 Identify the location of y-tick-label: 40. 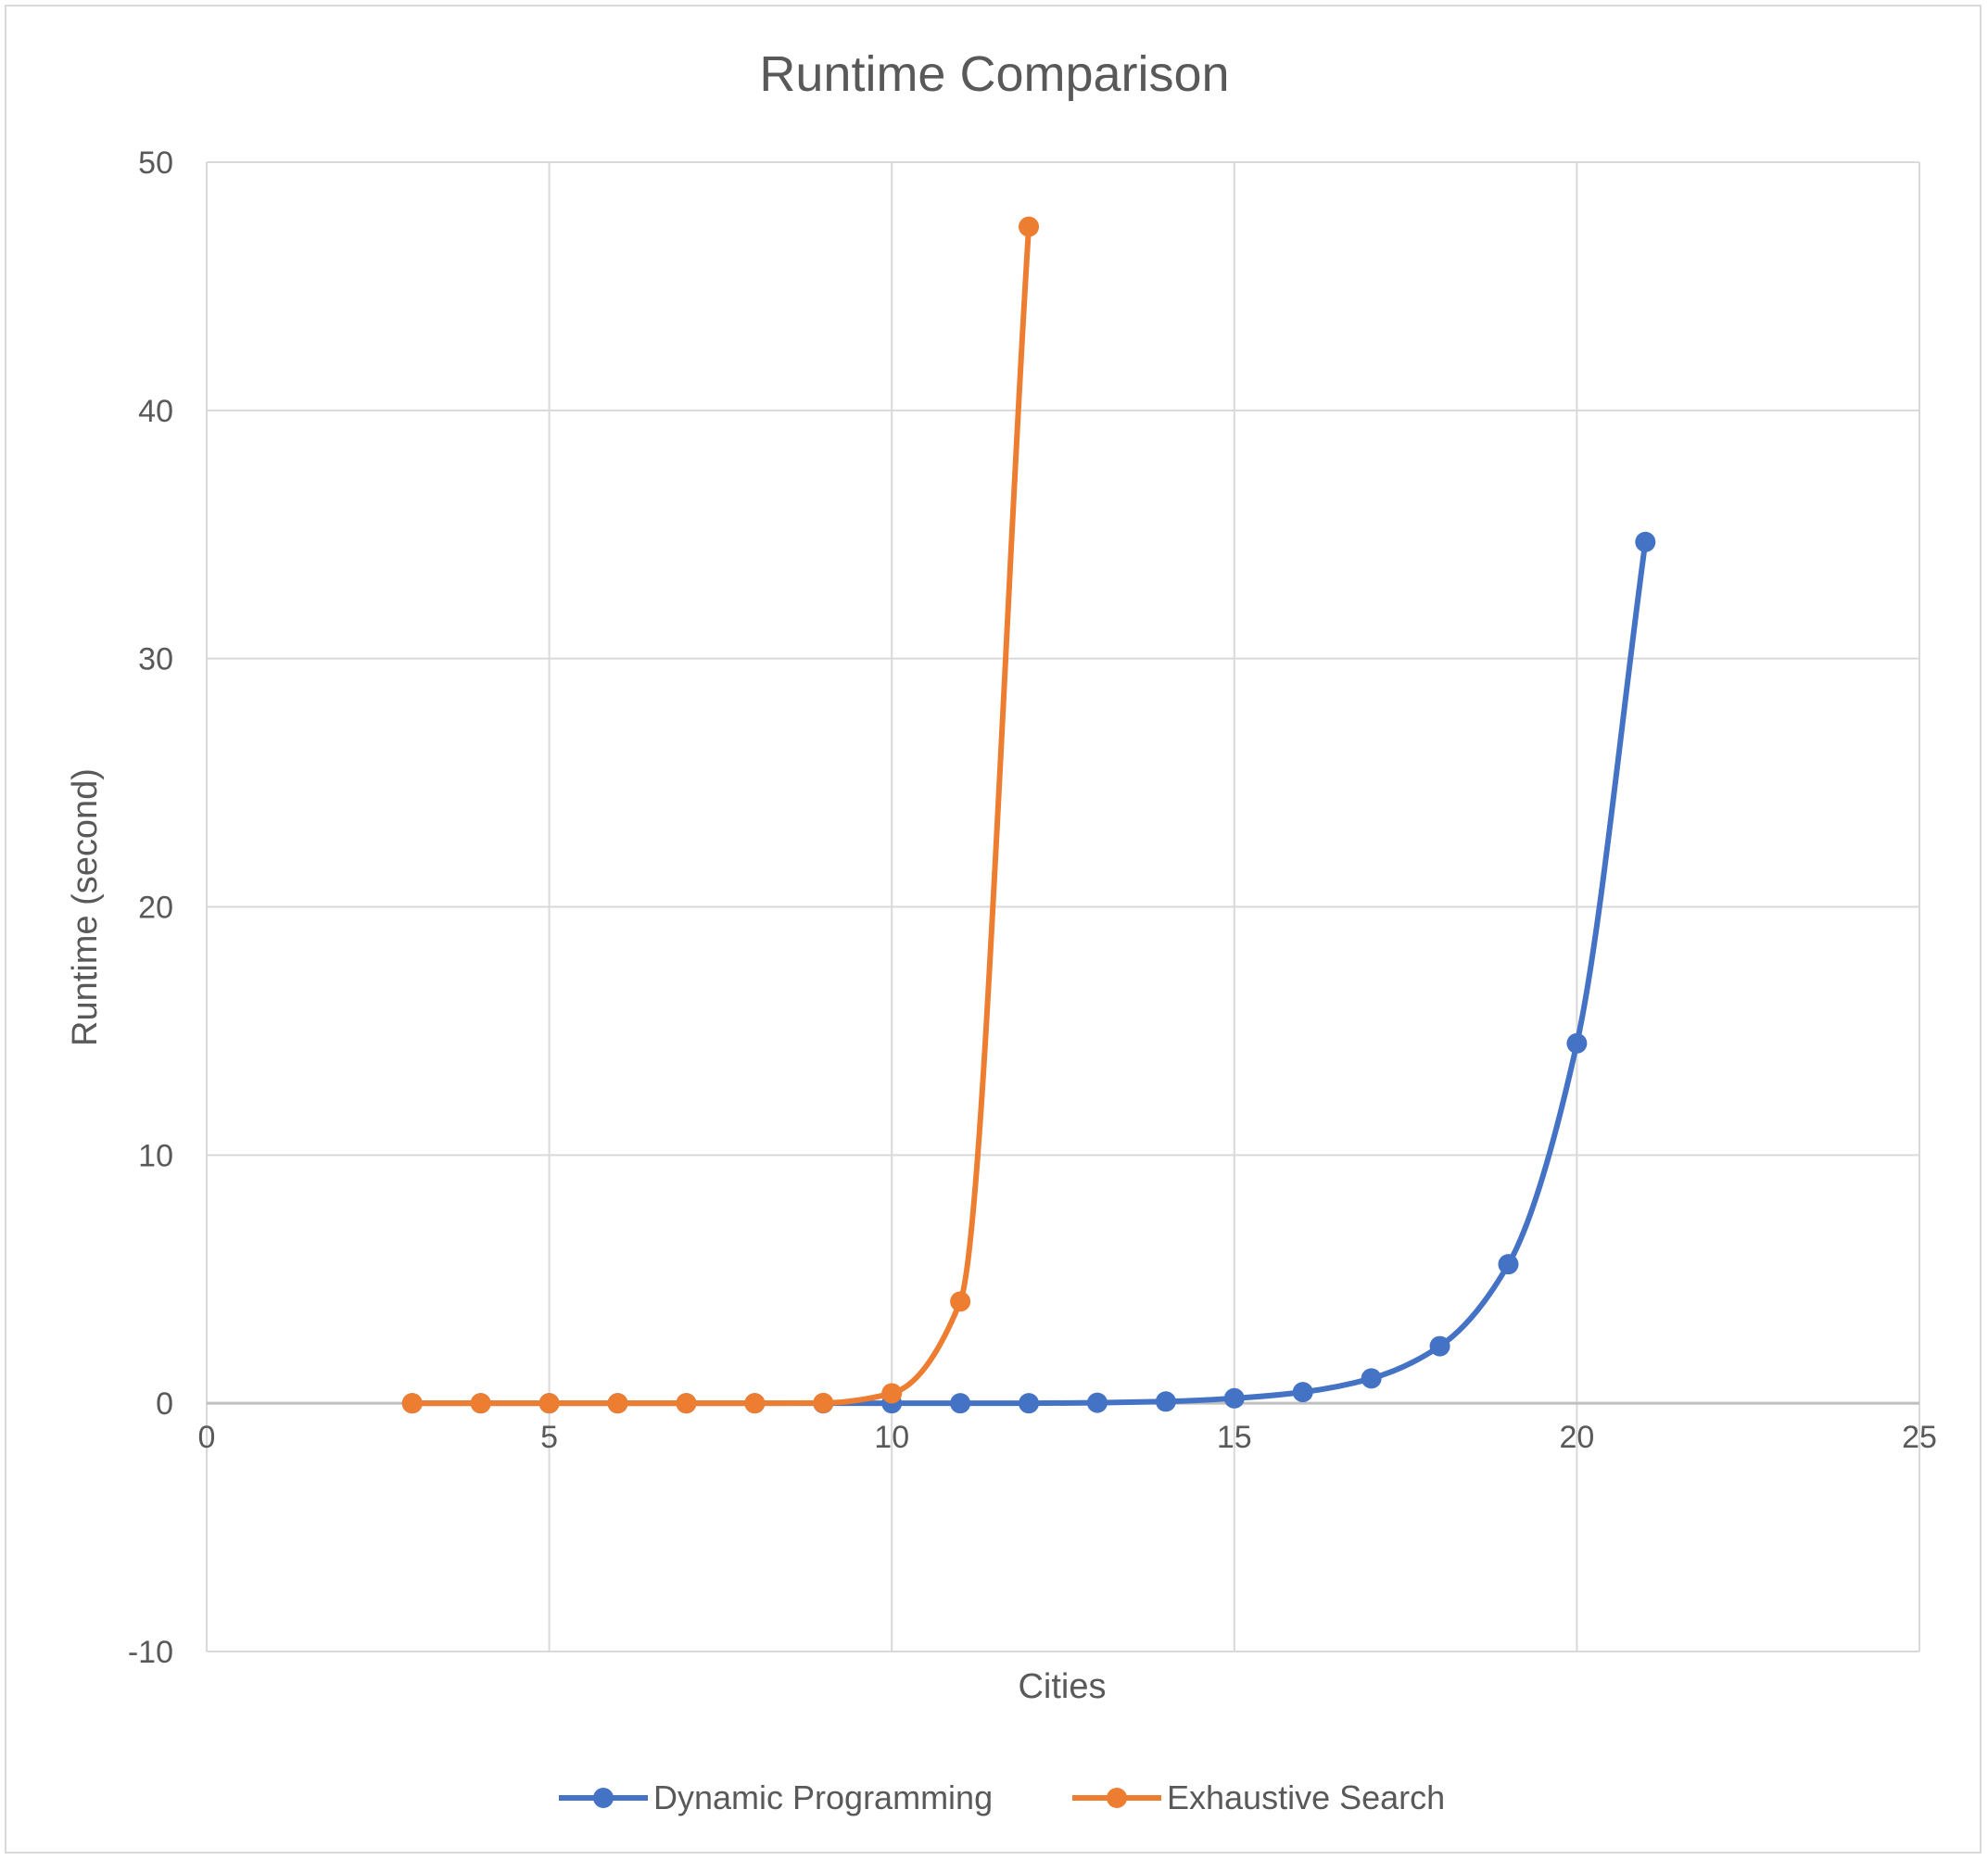
(155, 412).